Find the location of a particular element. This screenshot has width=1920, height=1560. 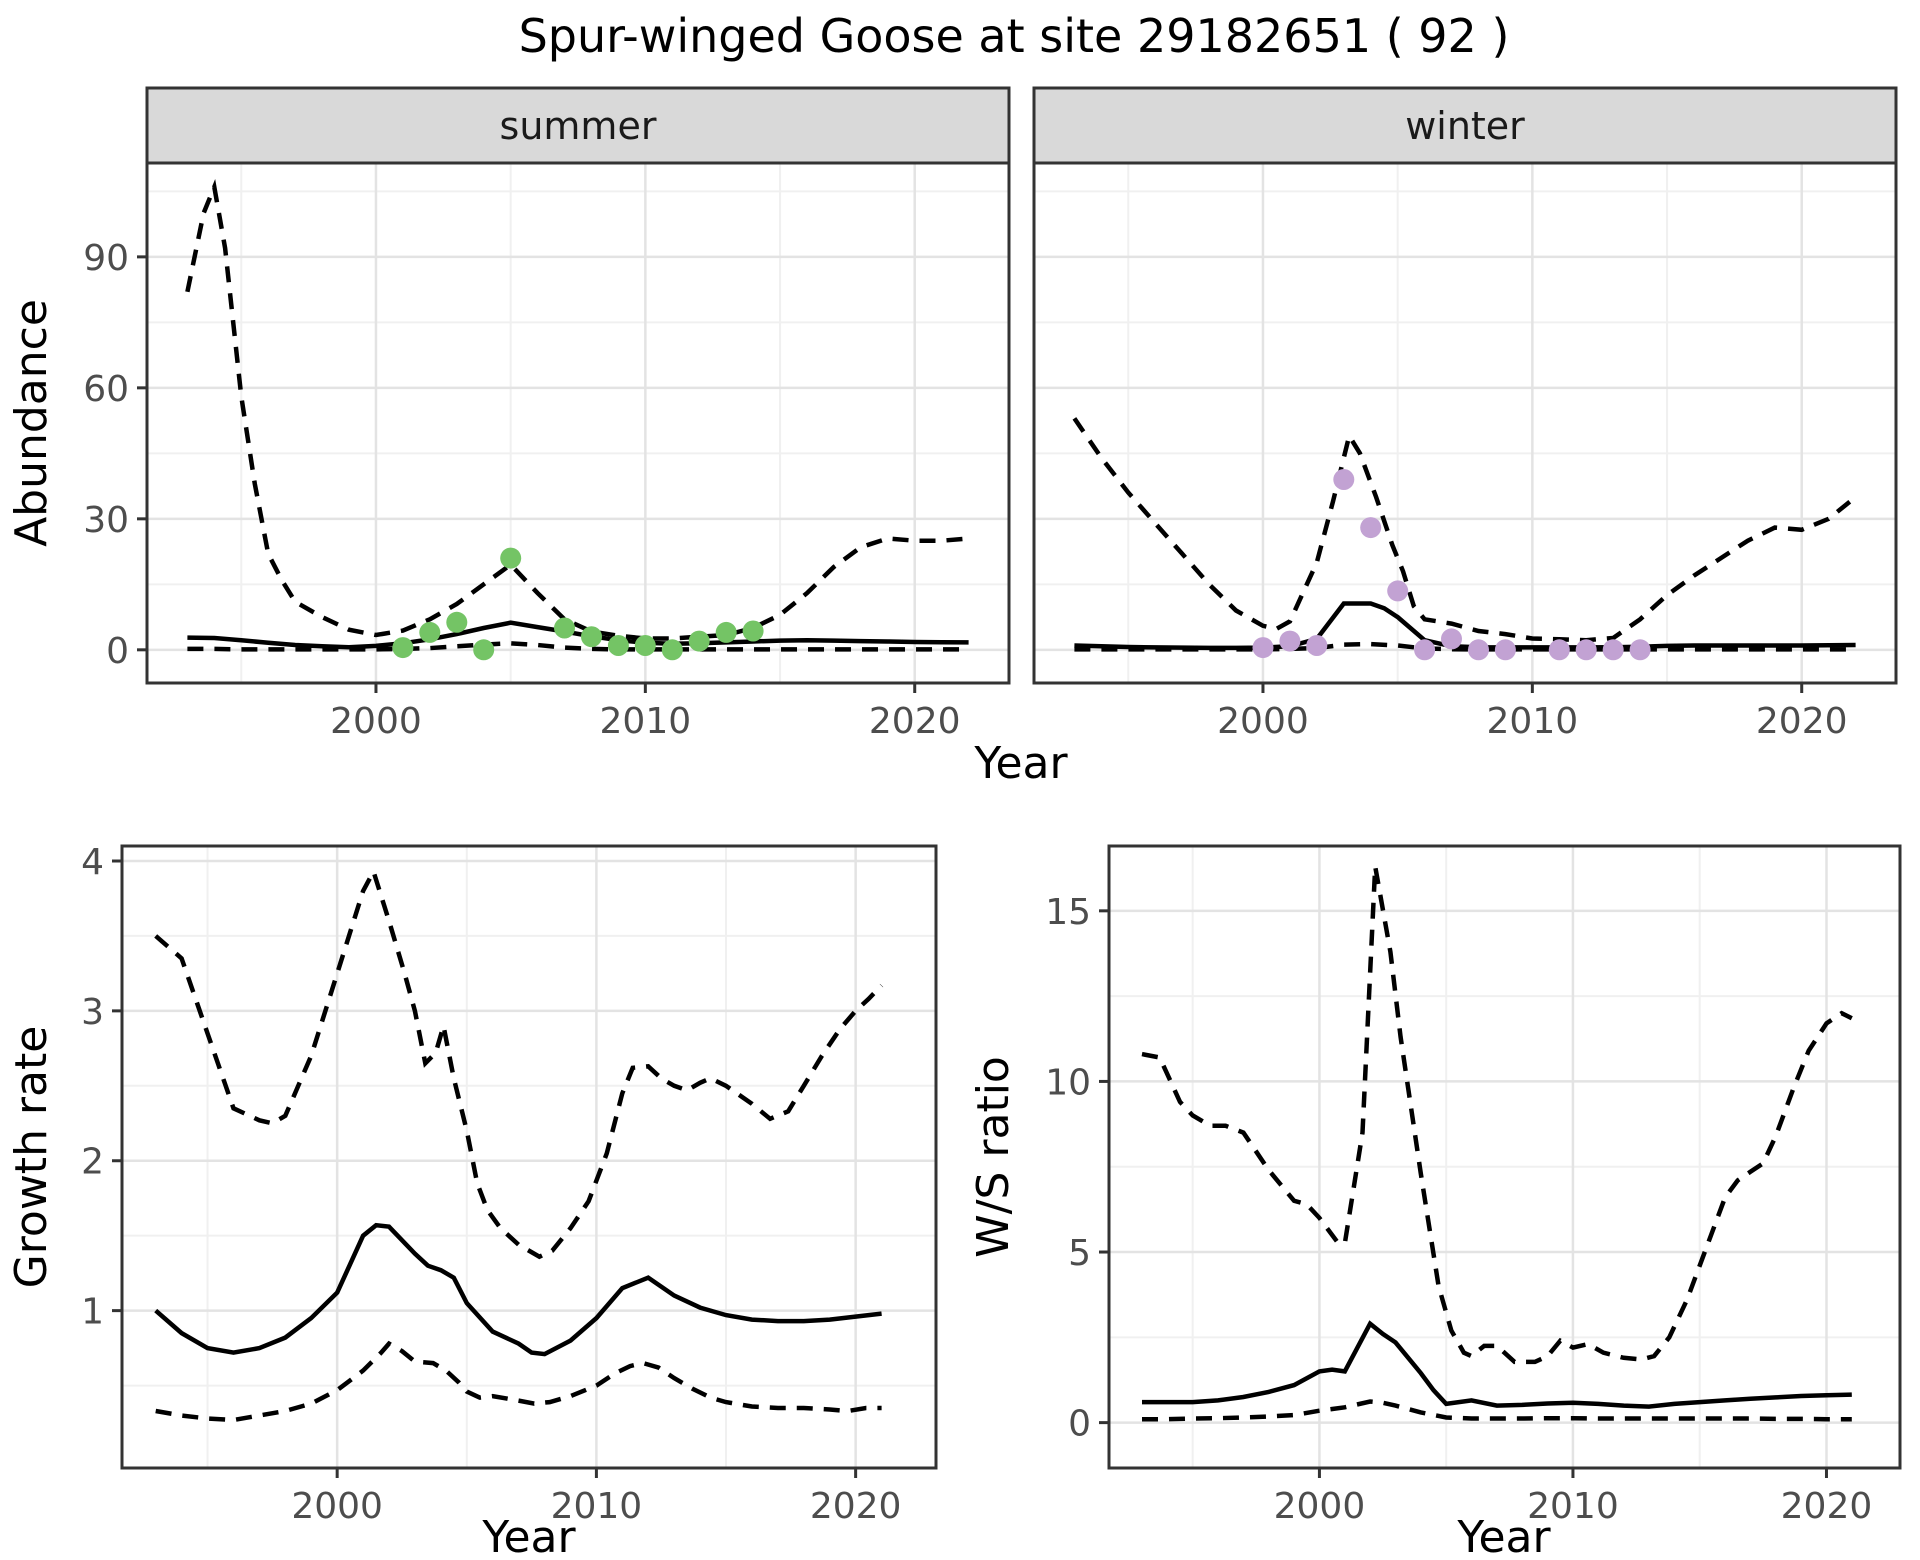

y-tick-label: 30 is located at coordinates (106, 520).